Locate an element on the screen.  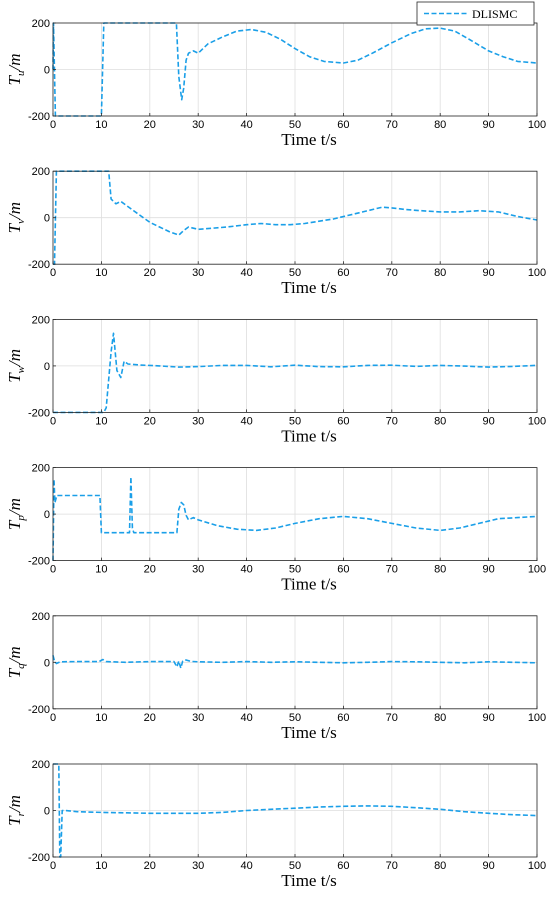
legend-box is located at coordinates (475, 13).